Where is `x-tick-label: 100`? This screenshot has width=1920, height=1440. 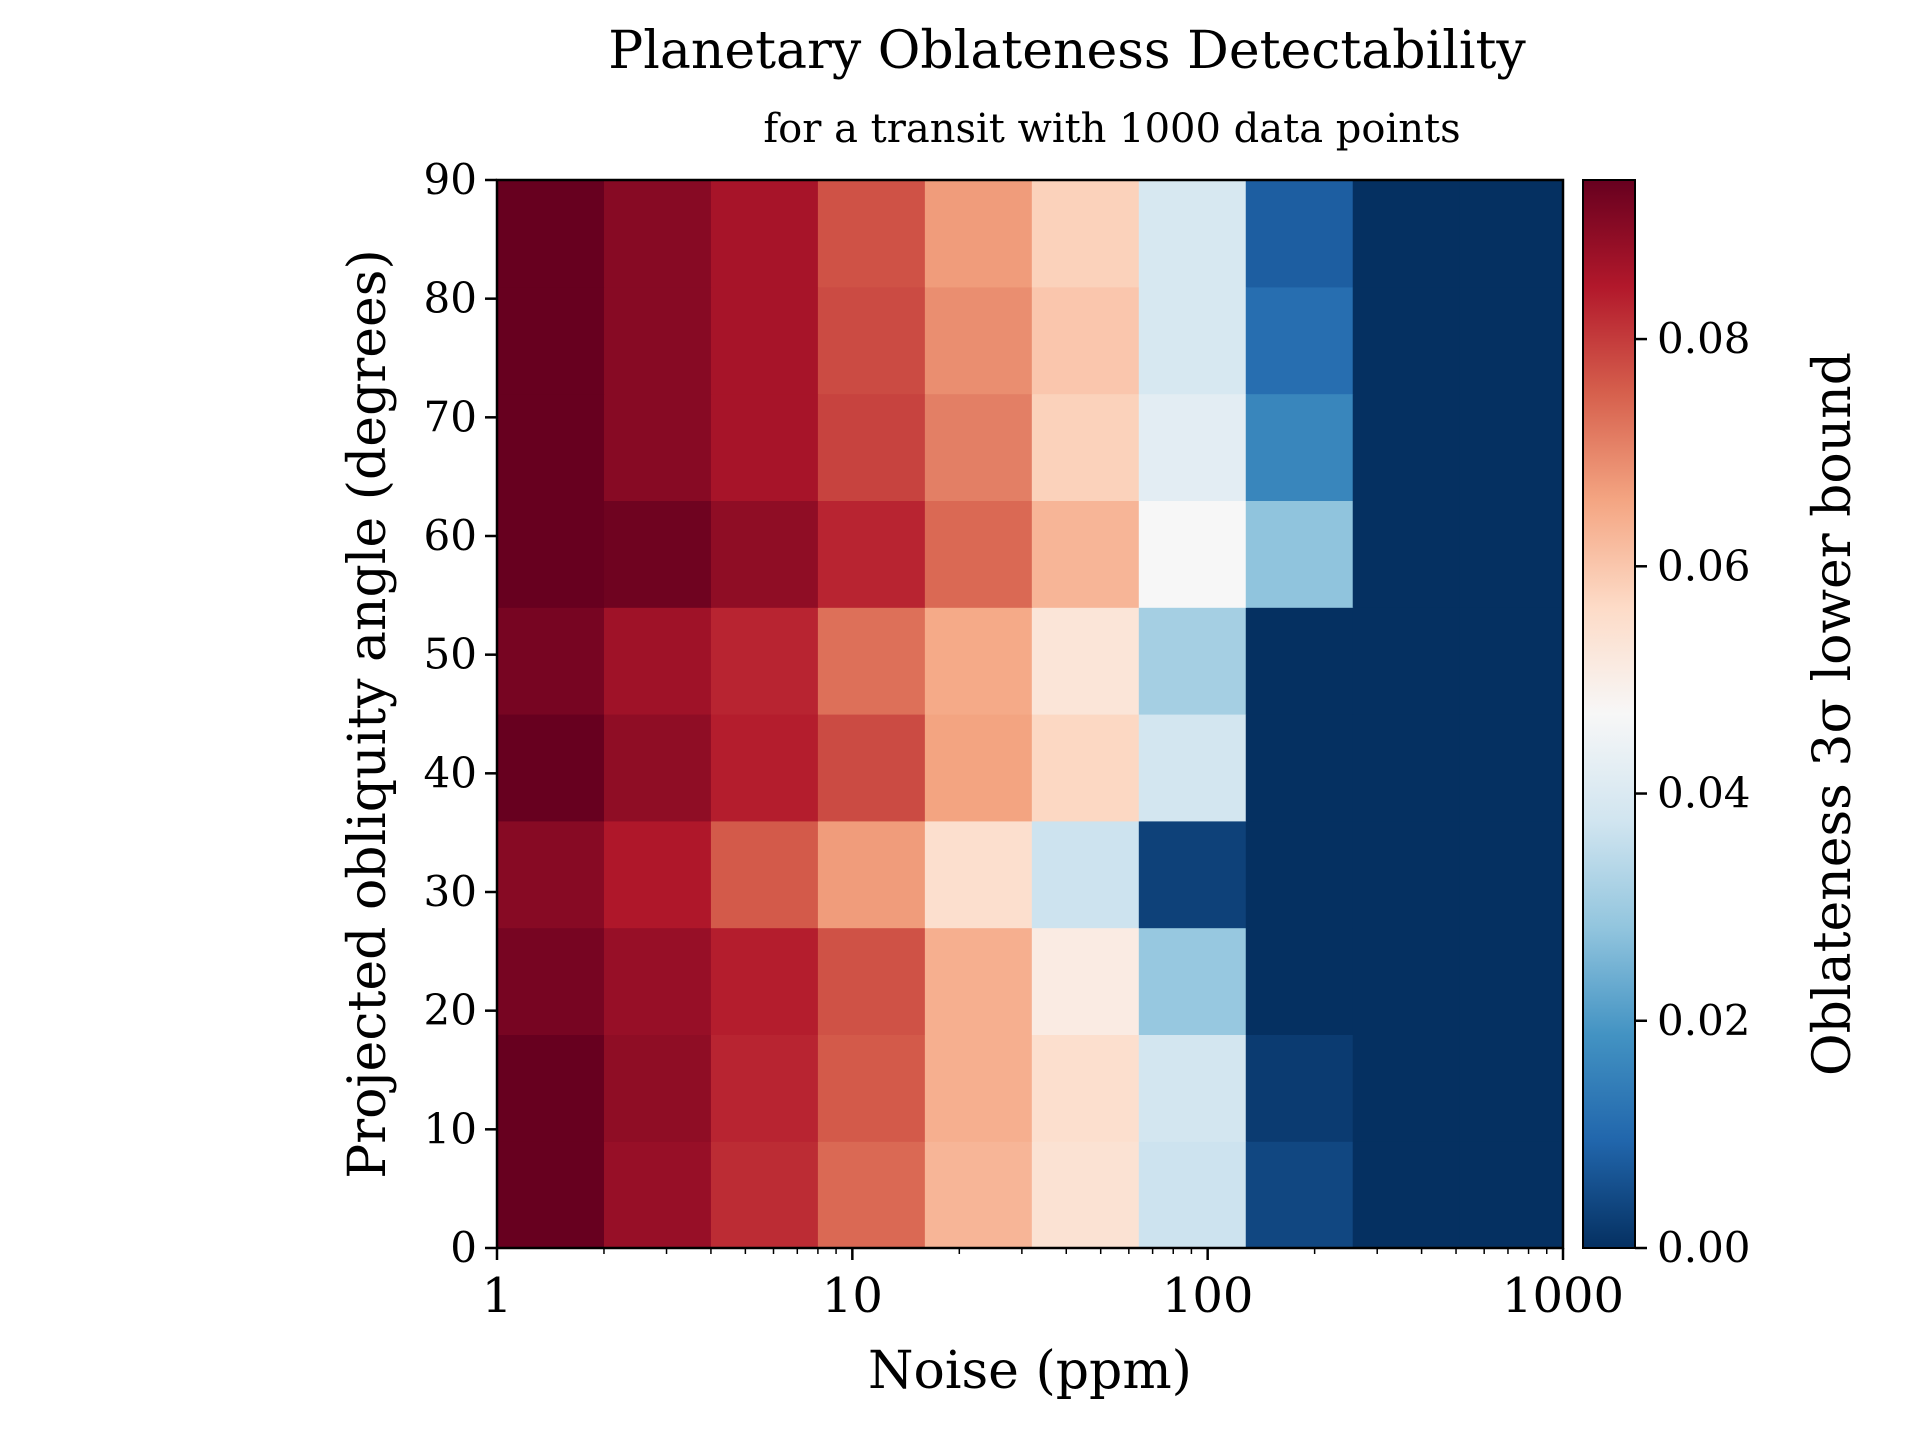 x-tick-label: 100 is located at coordinates (1208, 1296).